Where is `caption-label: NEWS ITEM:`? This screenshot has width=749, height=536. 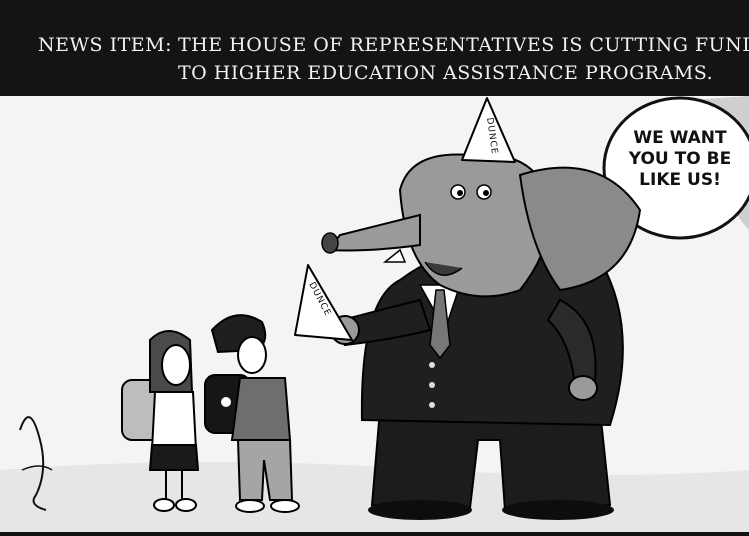
caption-label: NEWS ITEM: is located at coordinates (105, 45).